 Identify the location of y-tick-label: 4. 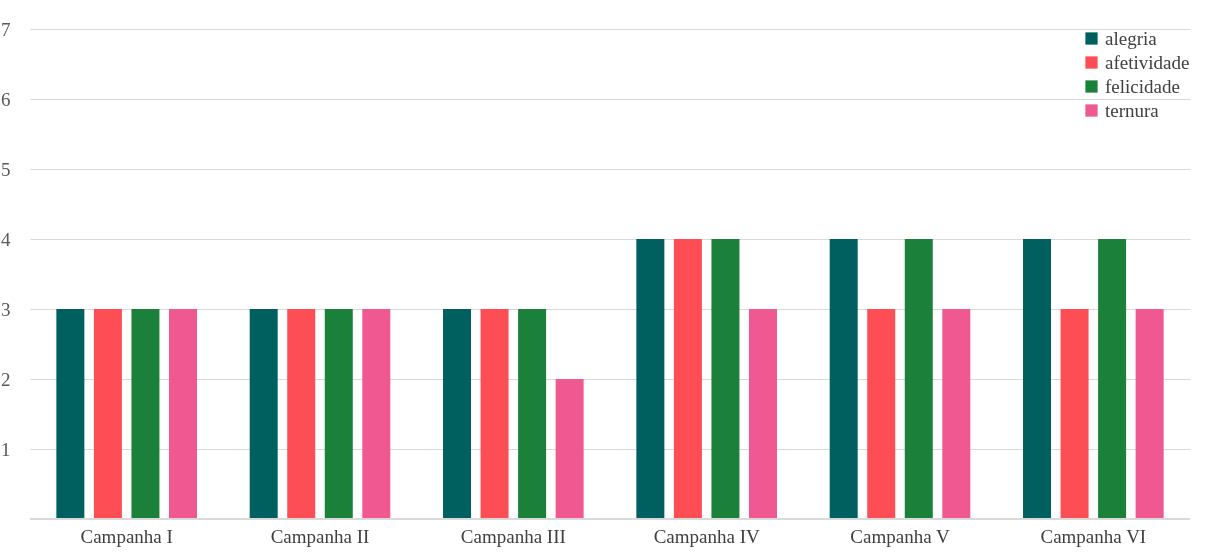
(6, 239).